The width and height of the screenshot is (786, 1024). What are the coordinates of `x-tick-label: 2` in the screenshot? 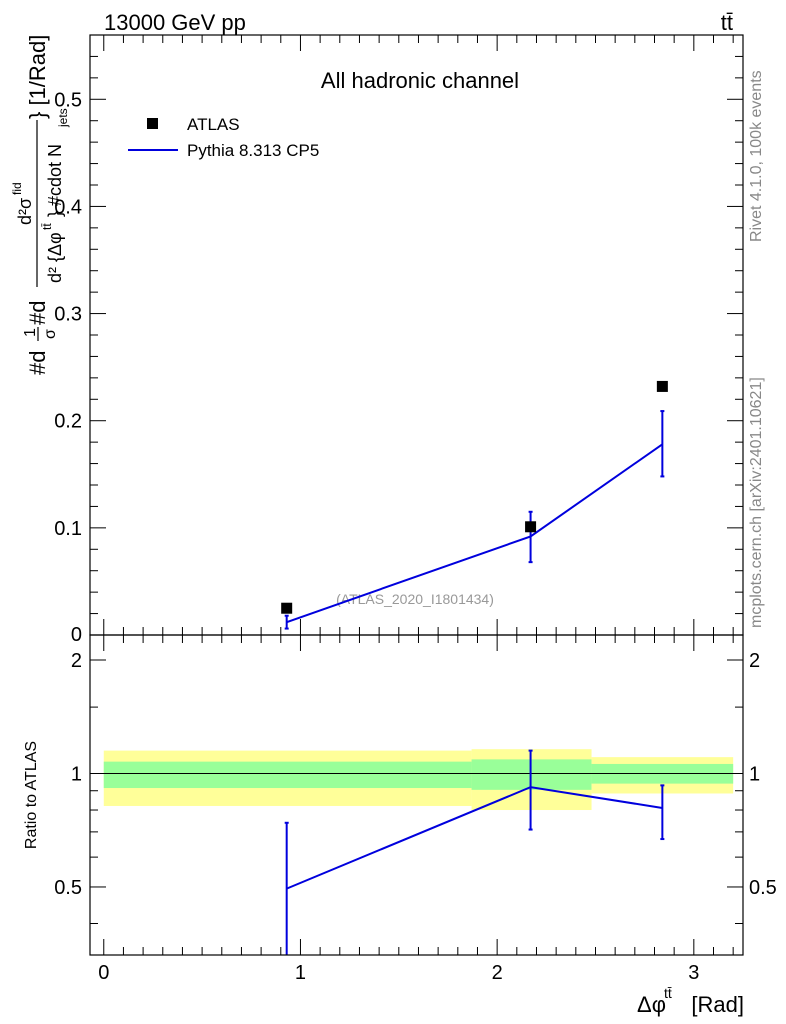 It's located at (497, 973).